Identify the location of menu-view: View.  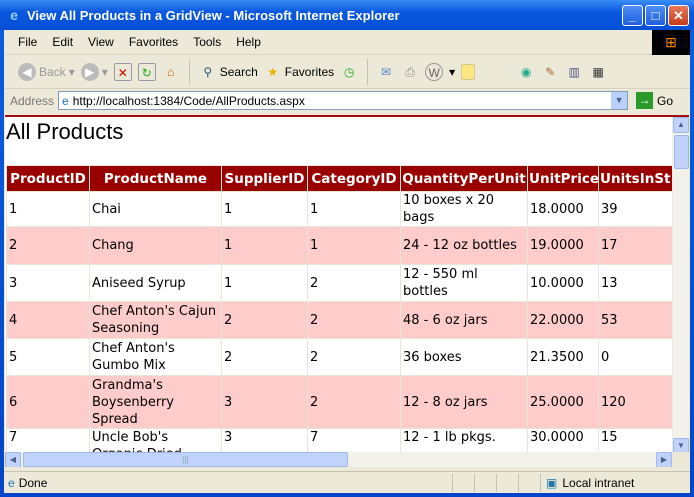
(101, 42).